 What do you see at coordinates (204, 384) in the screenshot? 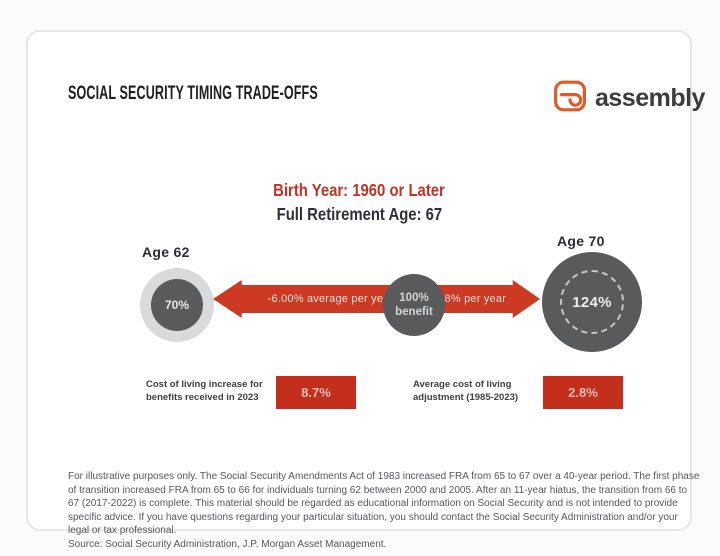
I see `cola-2023-label-line1: Cost of living increase for` at bounding box center [204, 384].